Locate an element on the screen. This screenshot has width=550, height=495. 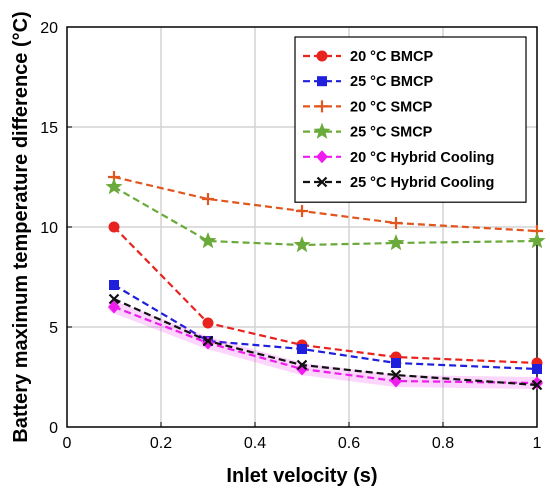
x-tick-label: 0.4 is located at coordinates (255, 443).